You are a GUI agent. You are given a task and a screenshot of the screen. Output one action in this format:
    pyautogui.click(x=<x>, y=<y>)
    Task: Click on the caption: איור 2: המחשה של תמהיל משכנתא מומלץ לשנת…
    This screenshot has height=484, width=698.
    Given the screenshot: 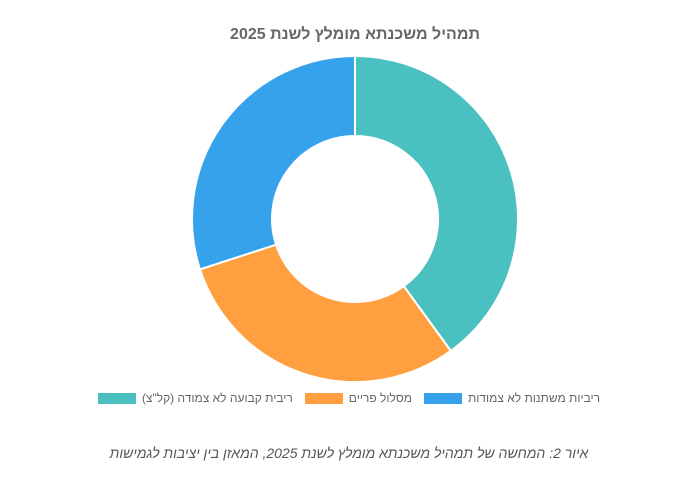 What is the action you would take?
    pyautogui.click(x=349, y=453)
    